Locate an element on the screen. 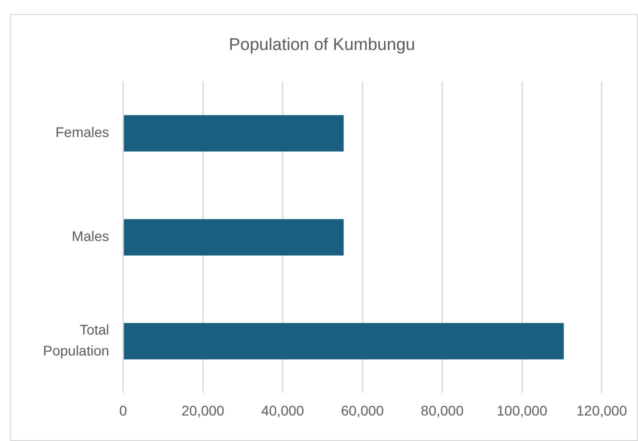 The width and height of the screenshot is (638, 441). x-tick-label: 20,000 is located at coordinates (203, 410).